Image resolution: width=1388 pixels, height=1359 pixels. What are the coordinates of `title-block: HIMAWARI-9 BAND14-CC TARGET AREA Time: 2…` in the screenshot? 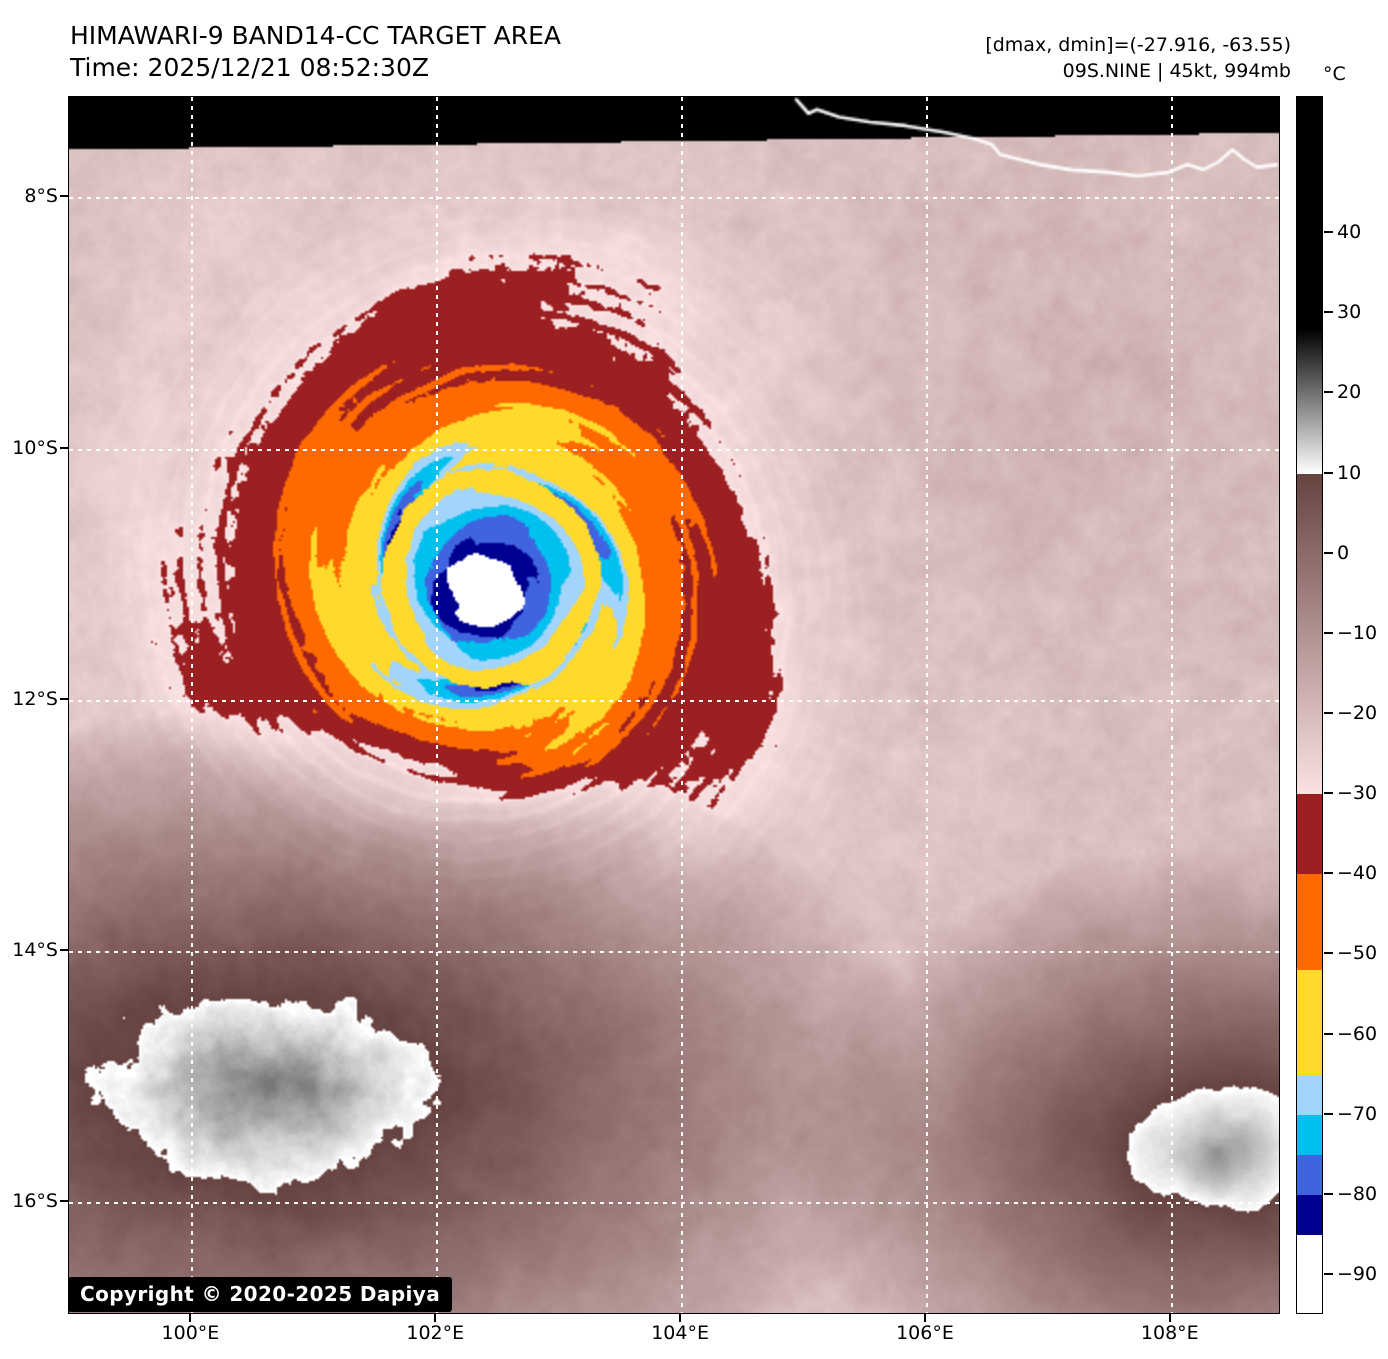 It's located at (315, 52).